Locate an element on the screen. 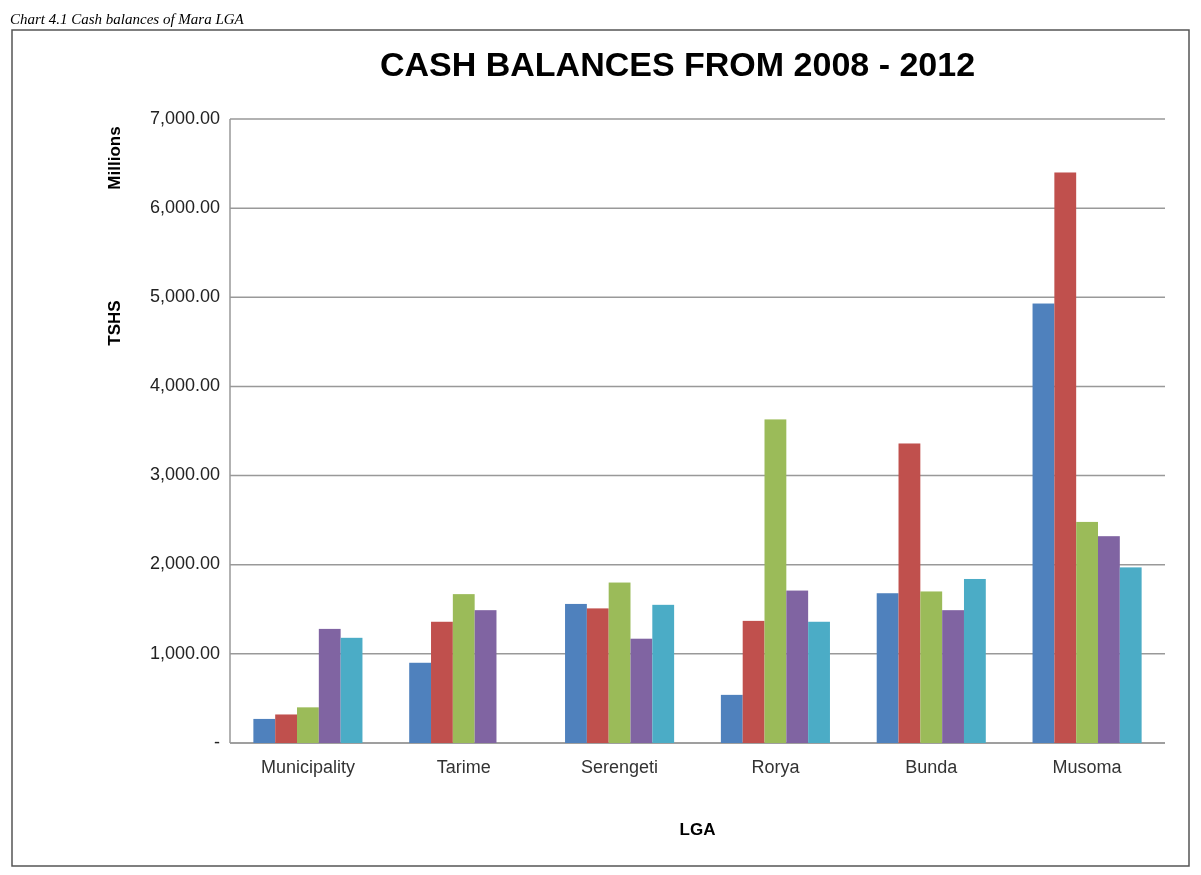  y-tick-label: 1,000.00 is located at coordinates (184, 652).